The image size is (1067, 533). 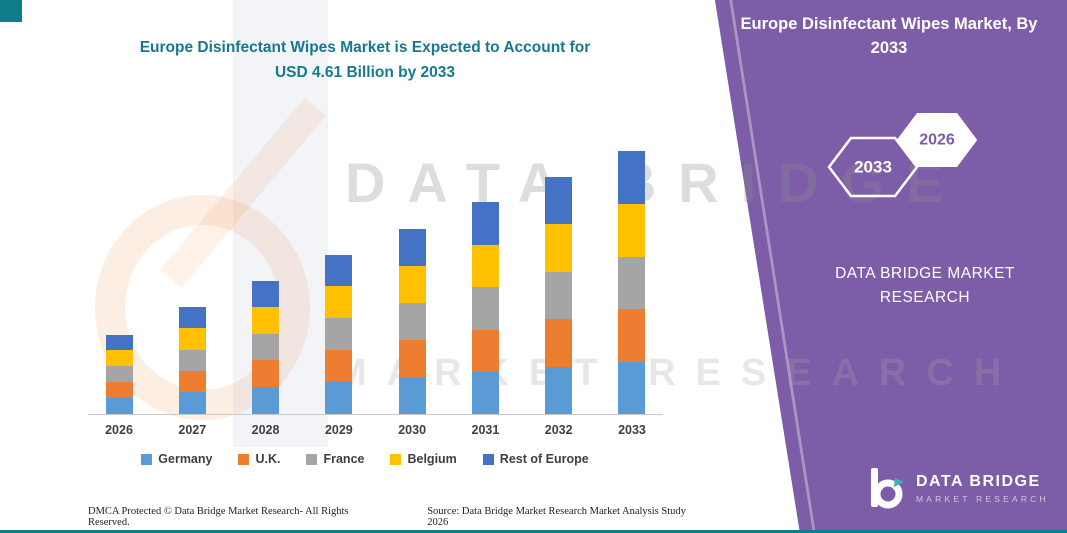 I want to click on legend-item-rest-of-europe: Rest of Europe, so click(x=535, y=459).